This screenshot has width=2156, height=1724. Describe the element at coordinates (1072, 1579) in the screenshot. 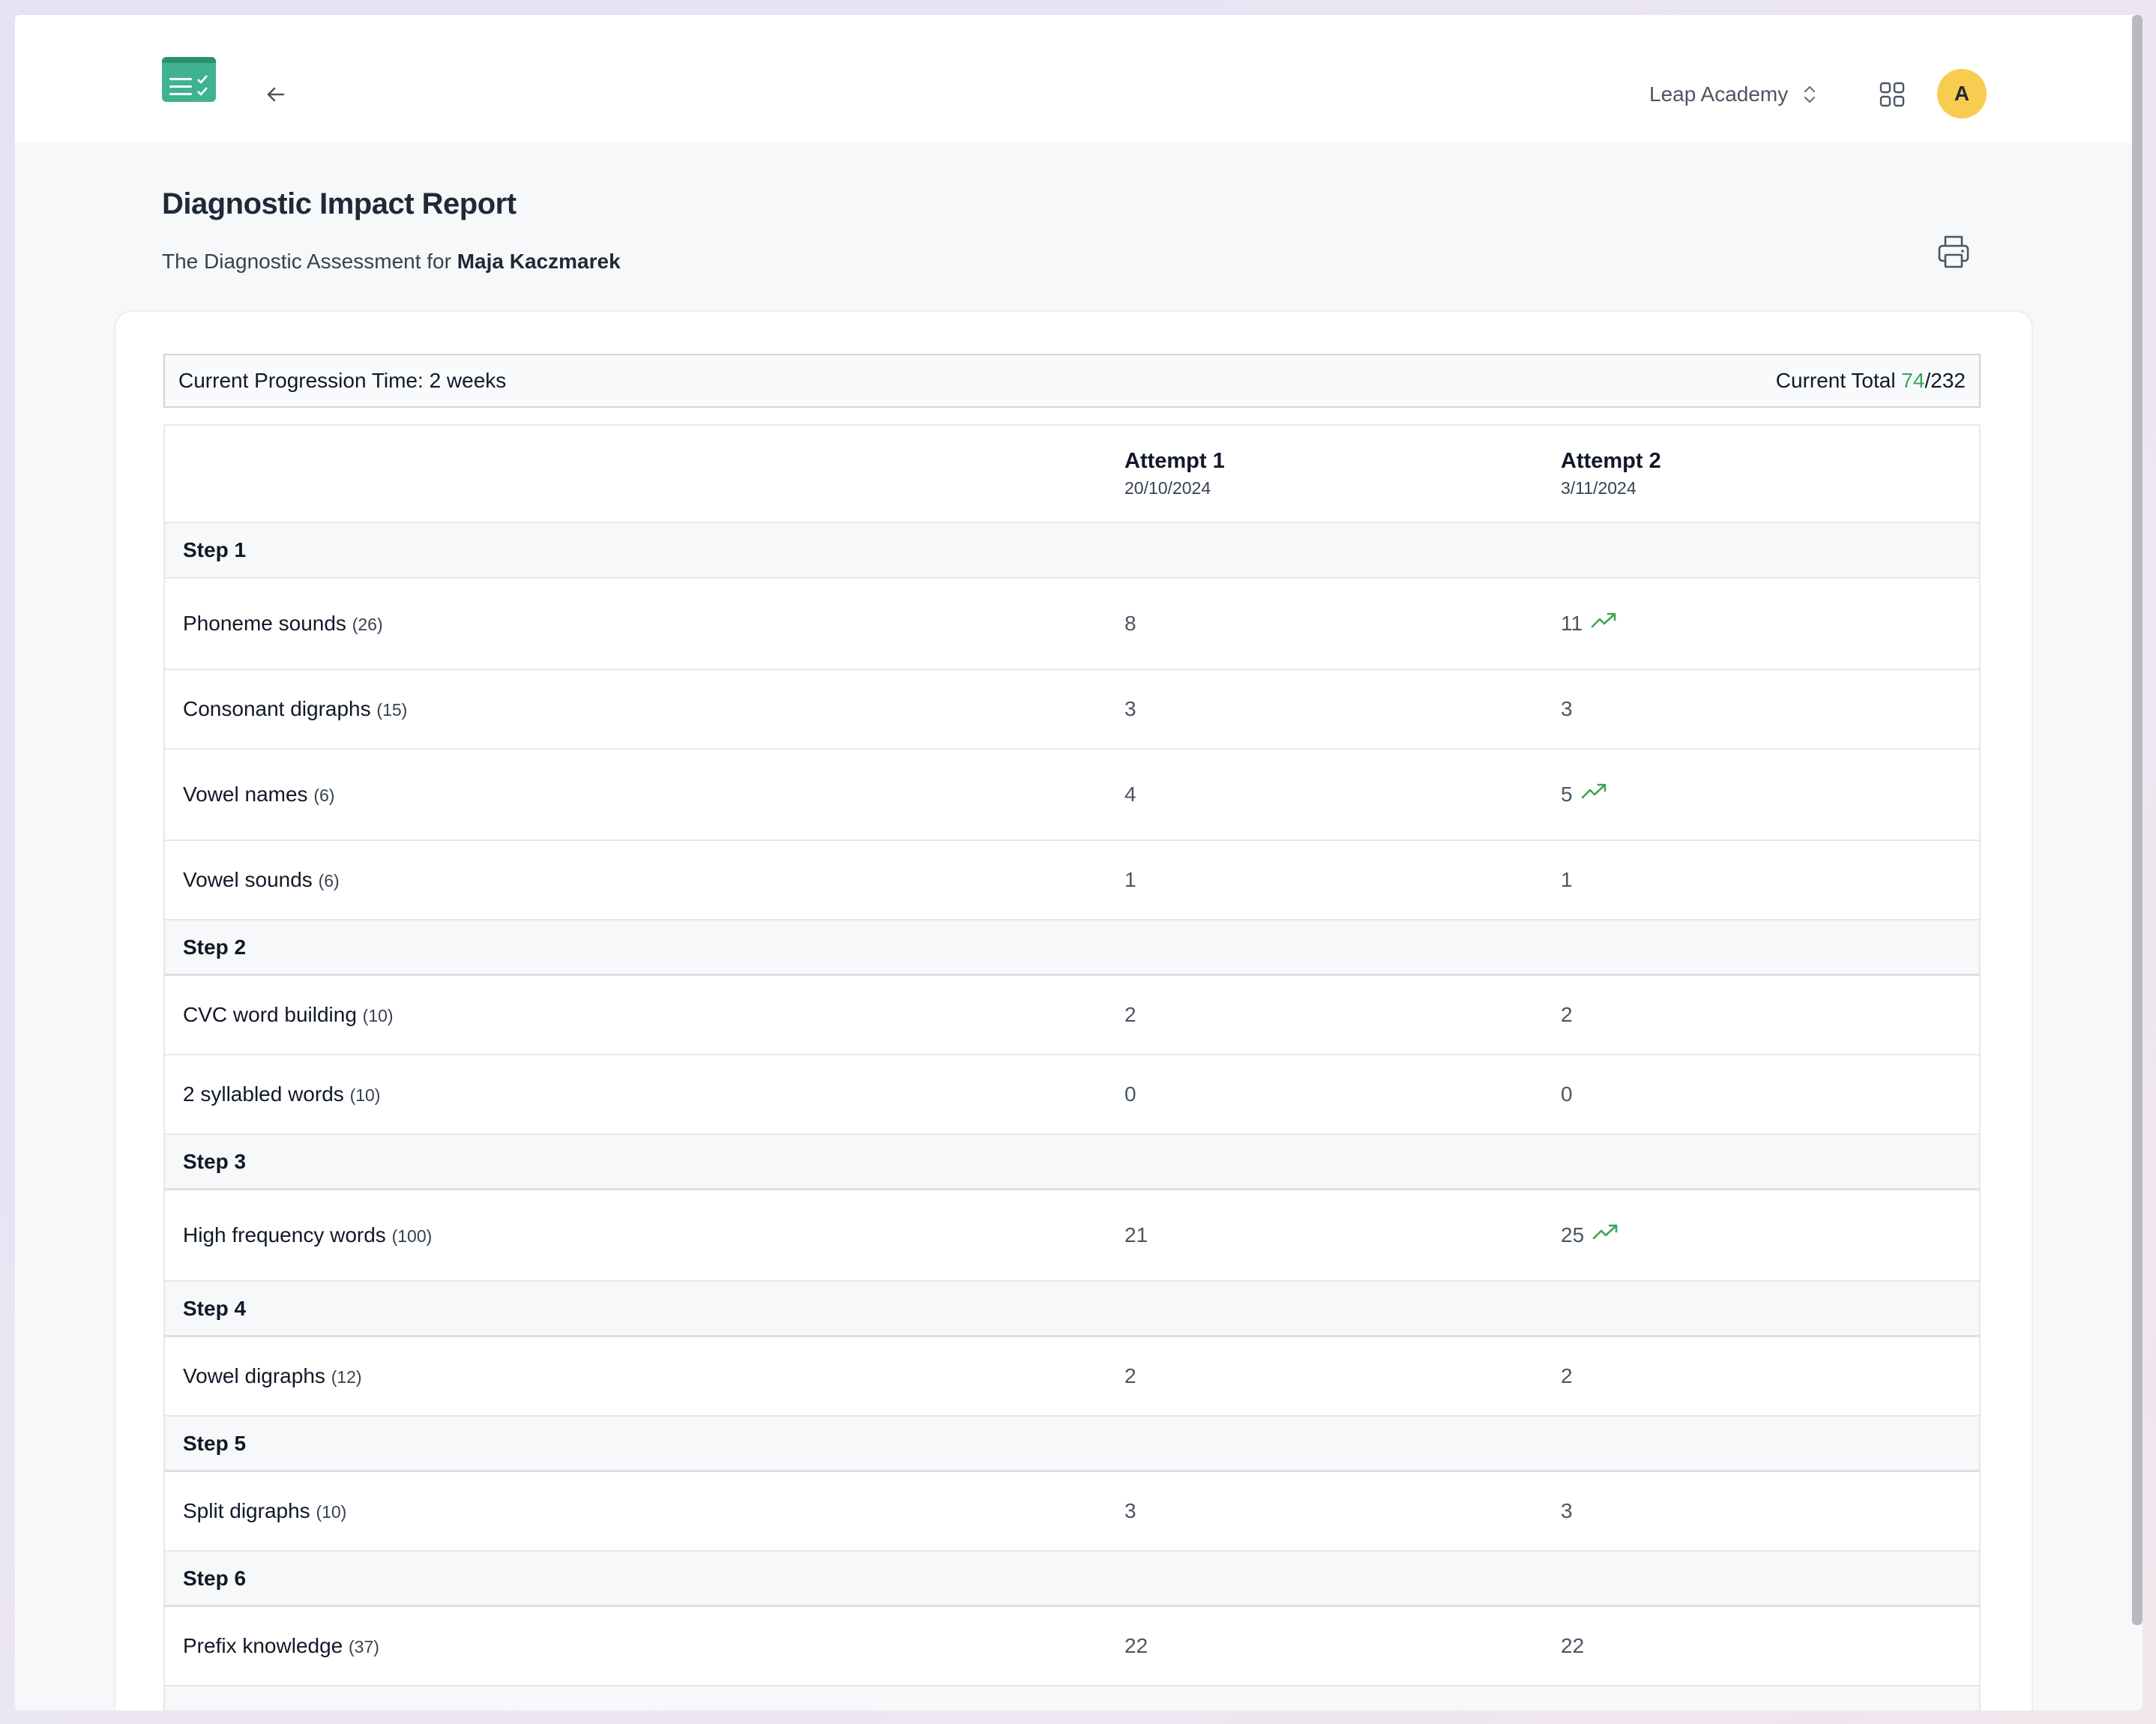

I see `step-header-row: Step 6` at that location.